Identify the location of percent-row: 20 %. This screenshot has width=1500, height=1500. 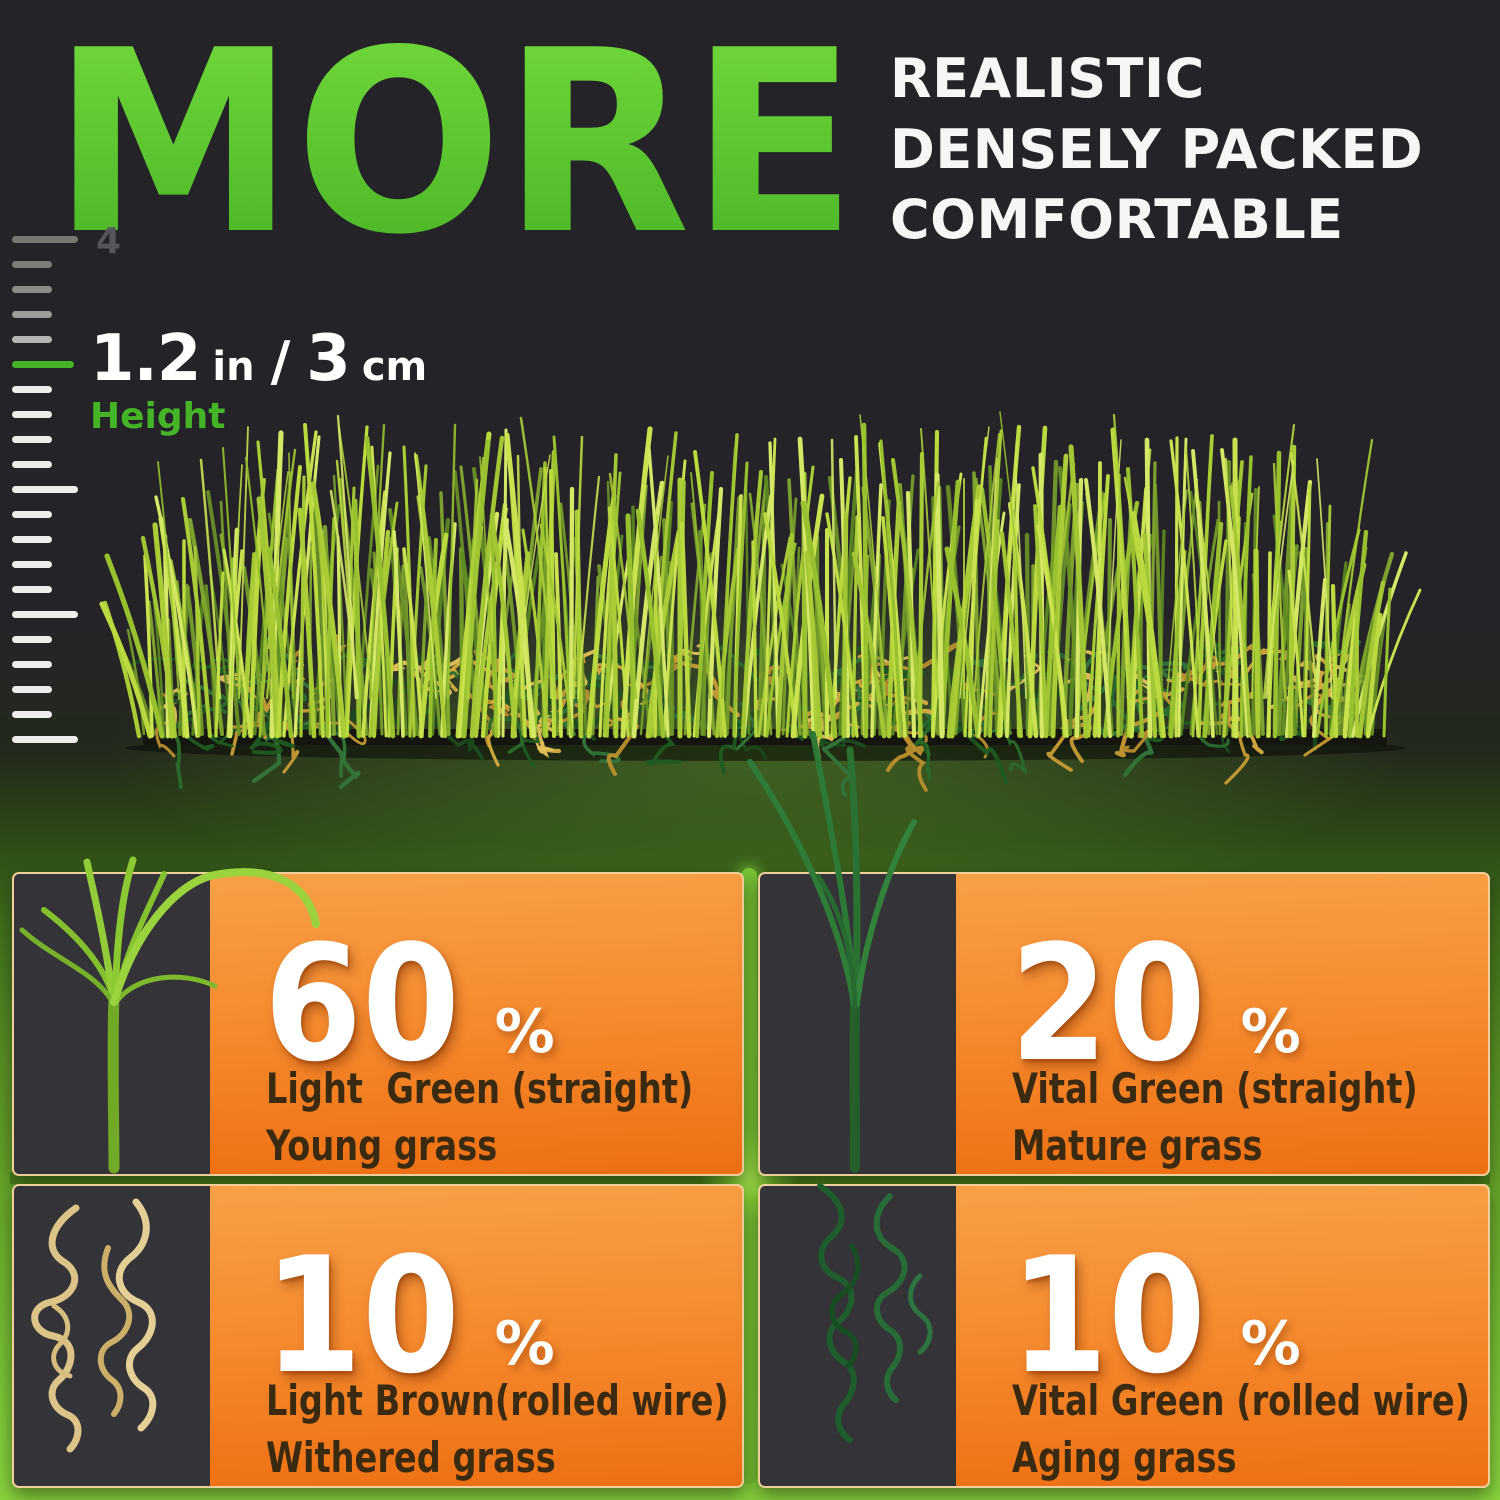
(1155, 1003).